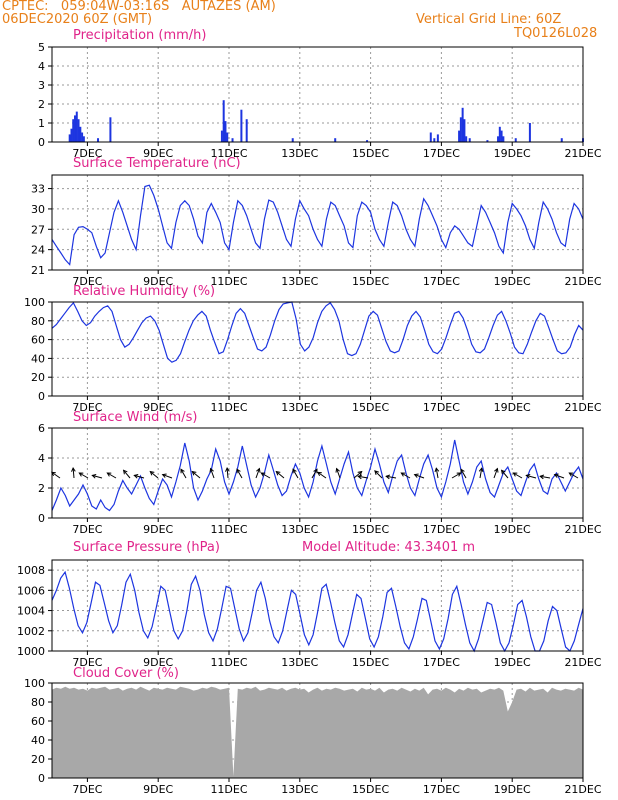 Image resolution: width=618 pixels, height=800 pixels. What do you see at coordinates (77, 19) in the screenshot?
I see `header-run-date: 06DEC2020 60Z (GMT)` at bounding box center [77, 19].